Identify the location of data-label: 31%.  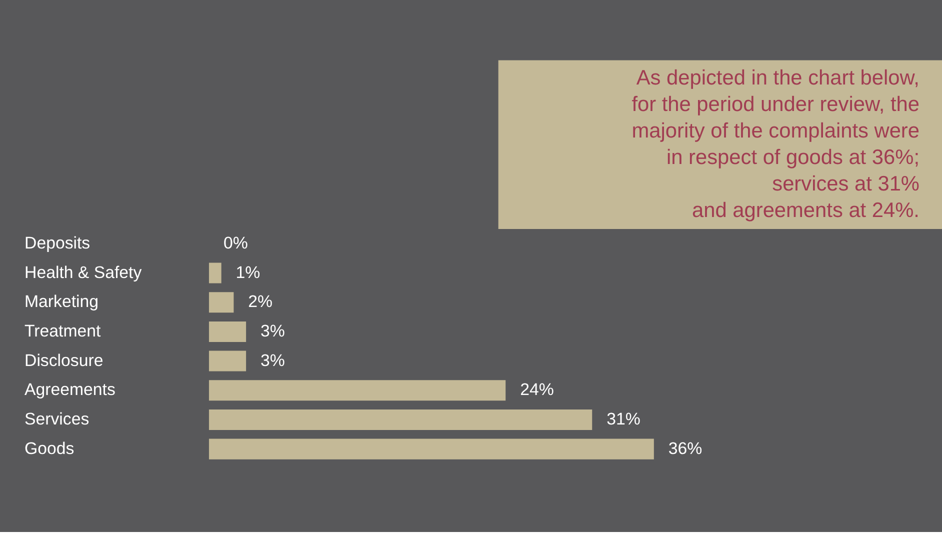
(623, 419).